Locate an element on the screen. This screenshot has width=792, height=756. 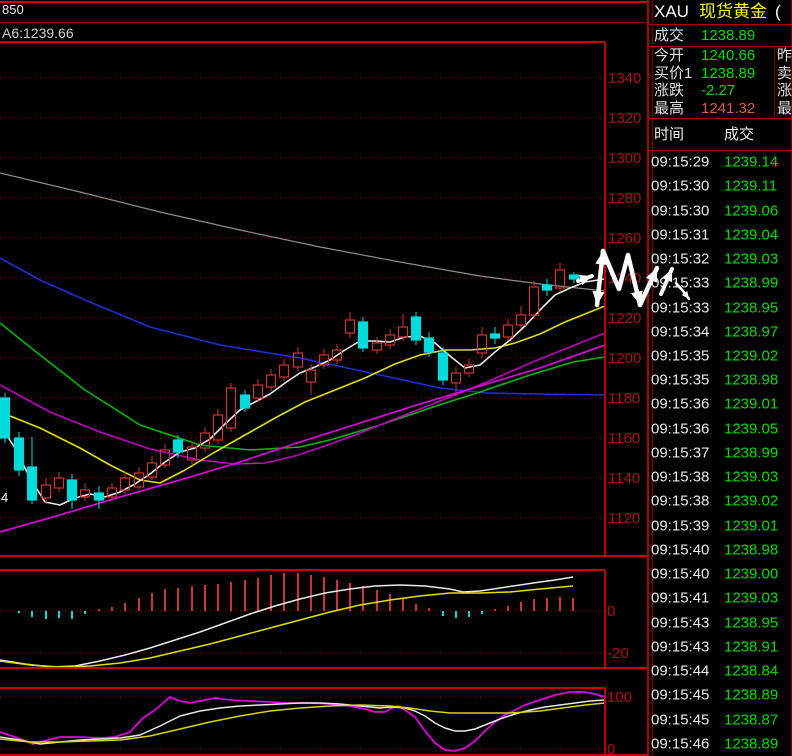
tick-header-price: 成交 is located at coordinates (739, 134).